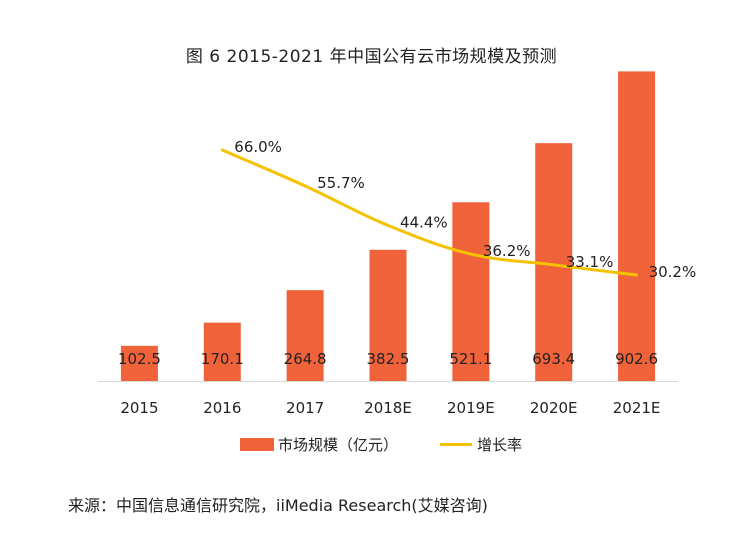  I want to click on growth-label-2016: 66.0%, so click(258, 147).